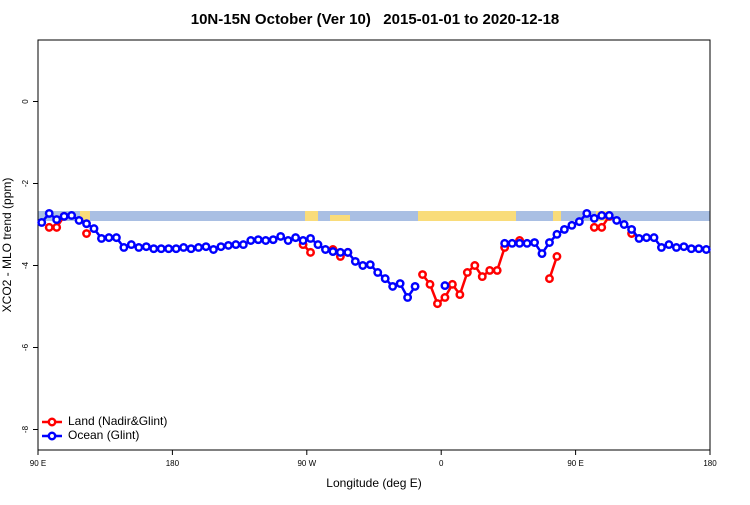 The image size is (750, 505). I want to click on y-tick-label: 0, so click(25, 101).